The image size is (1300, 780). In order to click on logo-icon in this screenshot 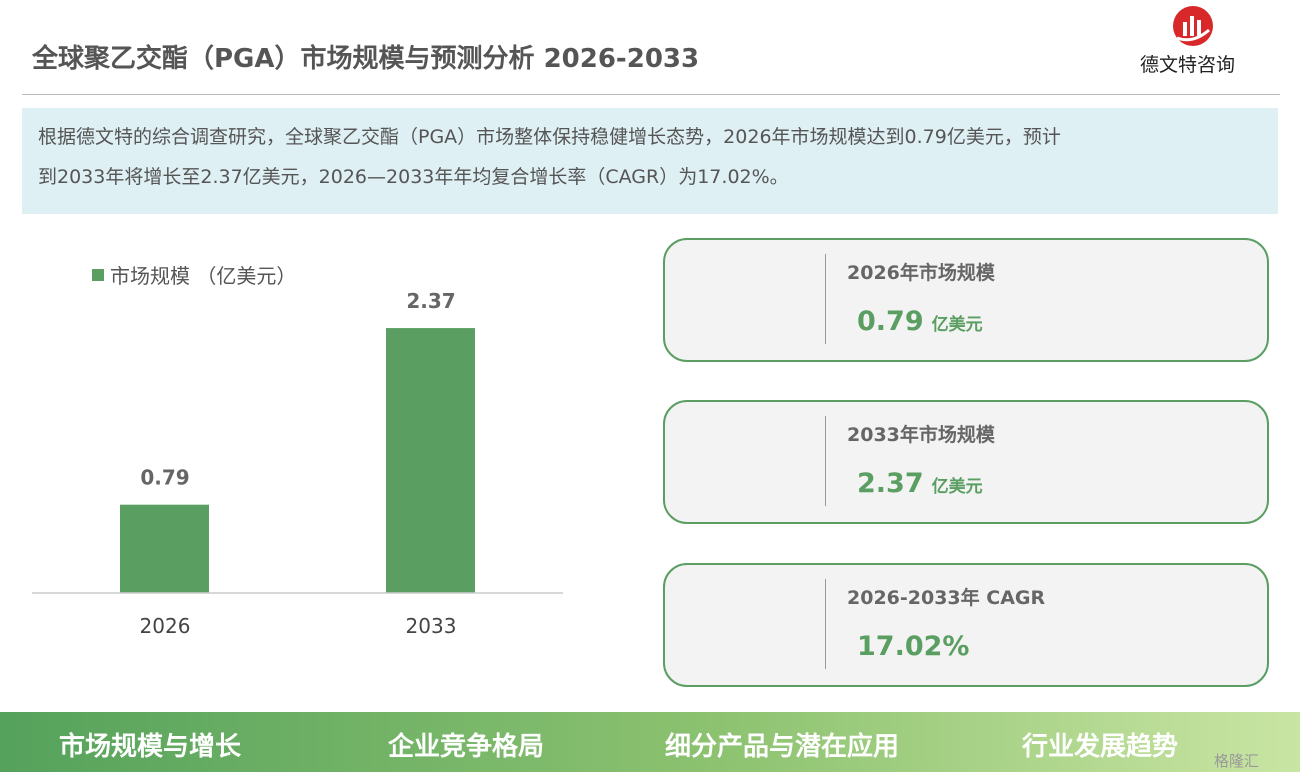, I will do `click(1193, 26)`.